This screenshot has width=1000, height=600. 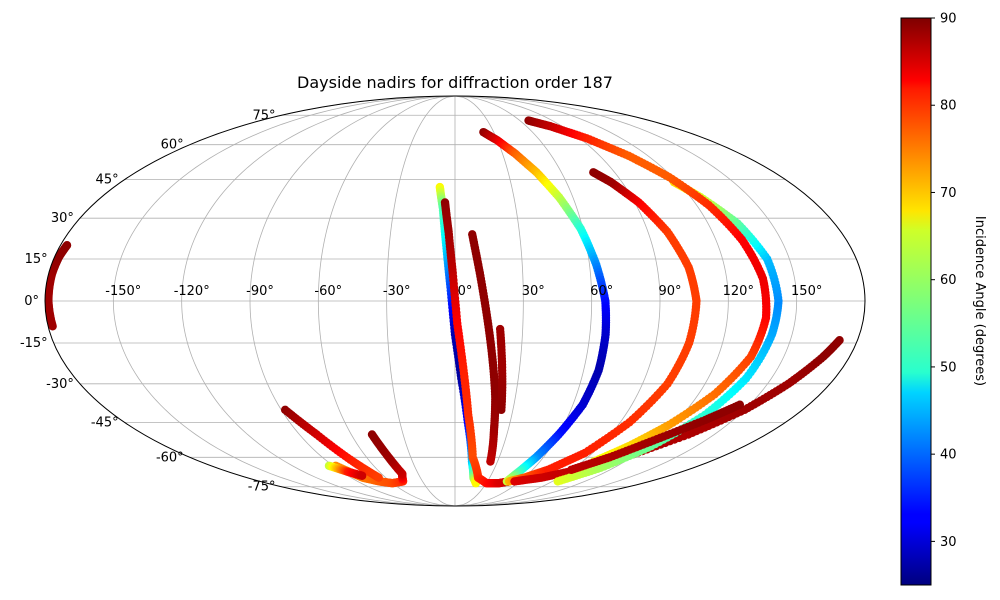 I want to click on latitude-tick-label: 15°, so click(x=36, y=259).